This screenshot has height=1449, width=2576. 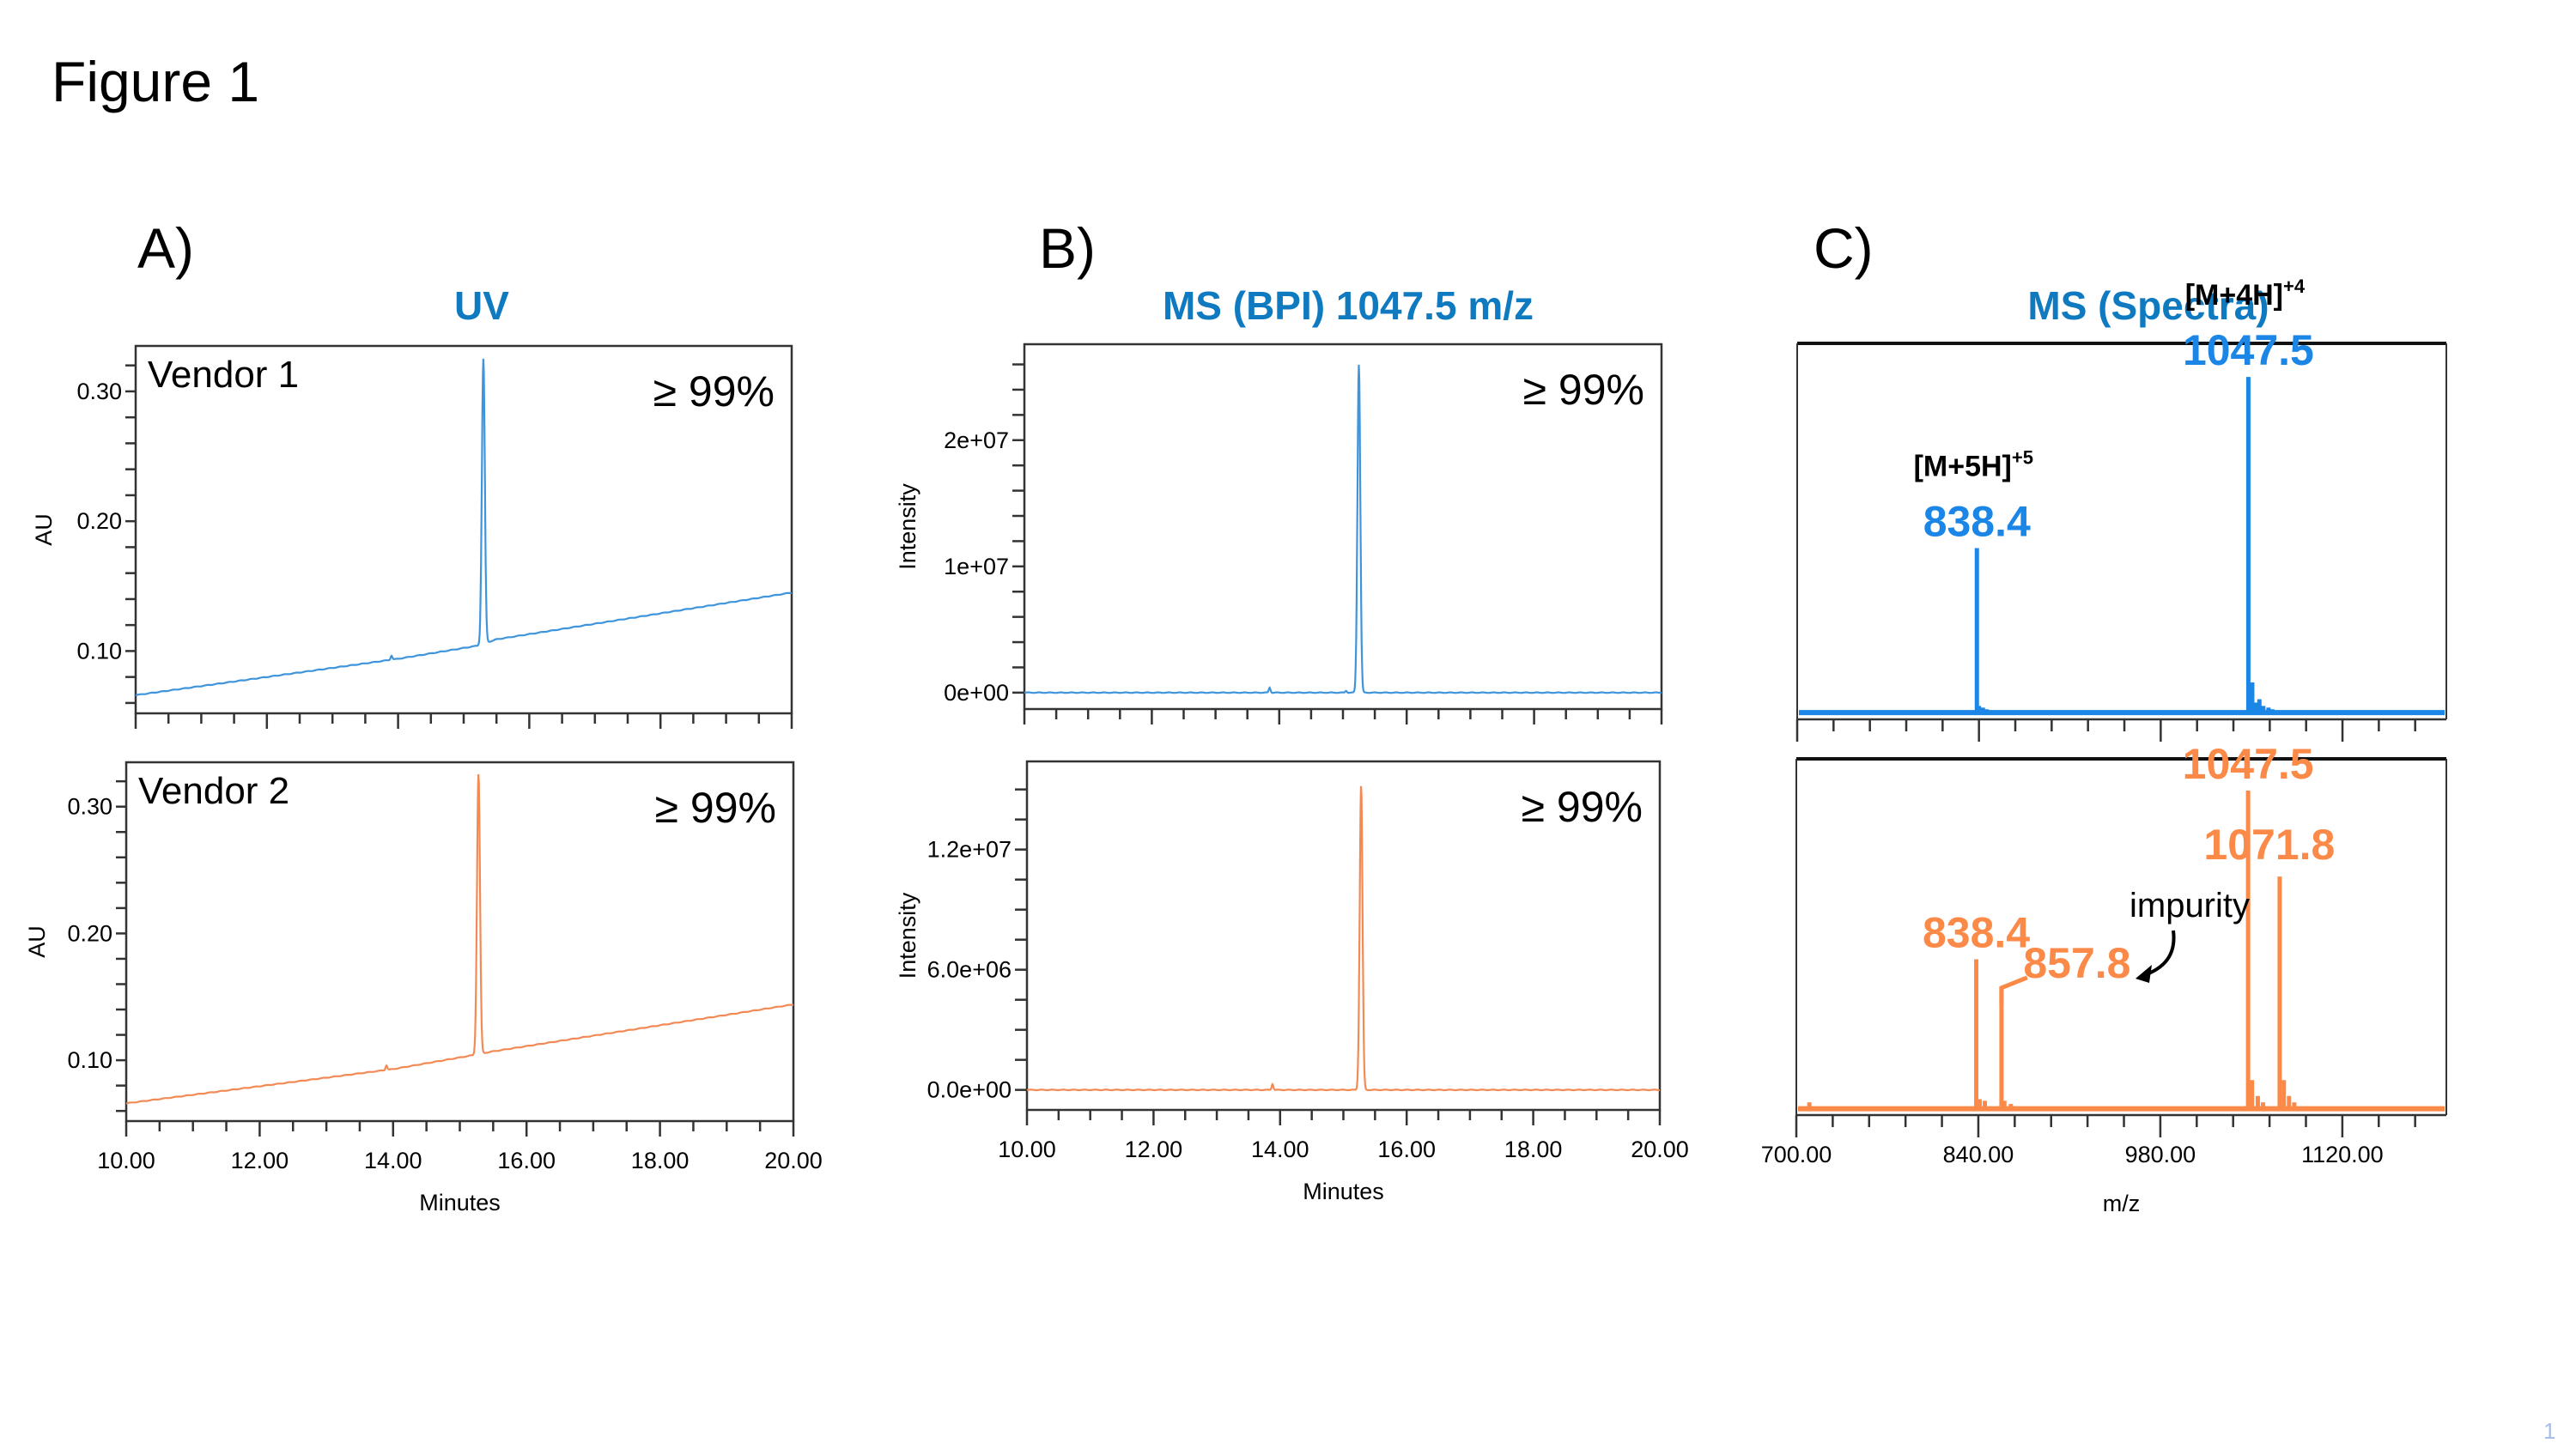 I want to click on vendor-label: Vendor 2, so click(x=213, y=791).